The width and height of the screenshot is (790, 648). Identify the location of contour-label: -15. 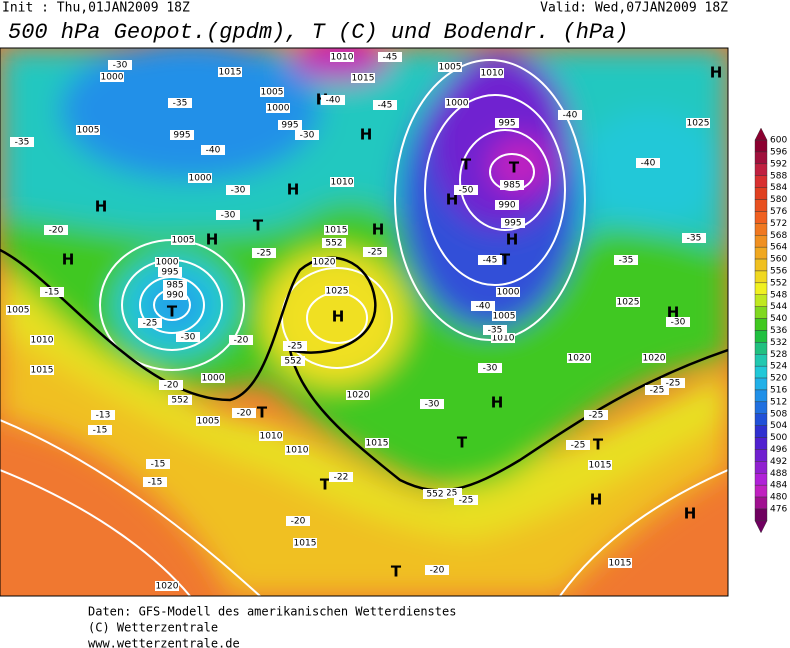
(155, 483).